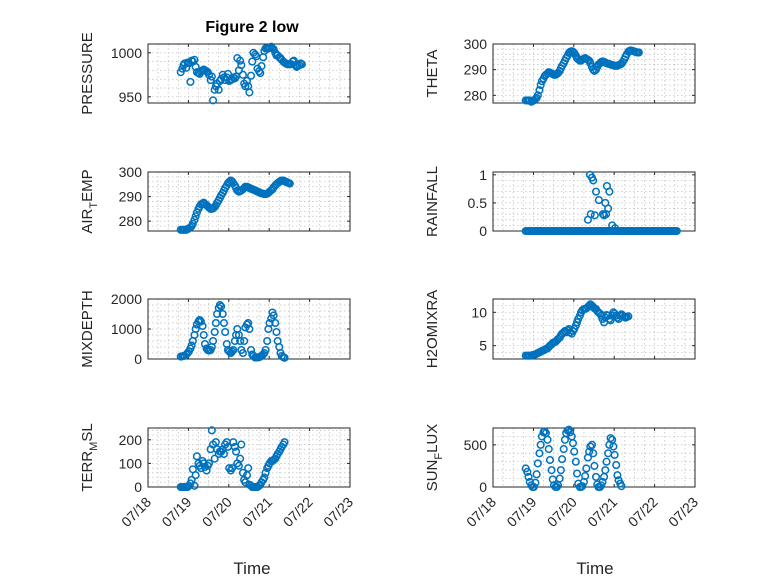  What do you see at coordinates (560, 202) in the screenshot?
I see `panel-mid1-right: 0 0.5 1 RAINFALL` at bounding box center [560, 202].